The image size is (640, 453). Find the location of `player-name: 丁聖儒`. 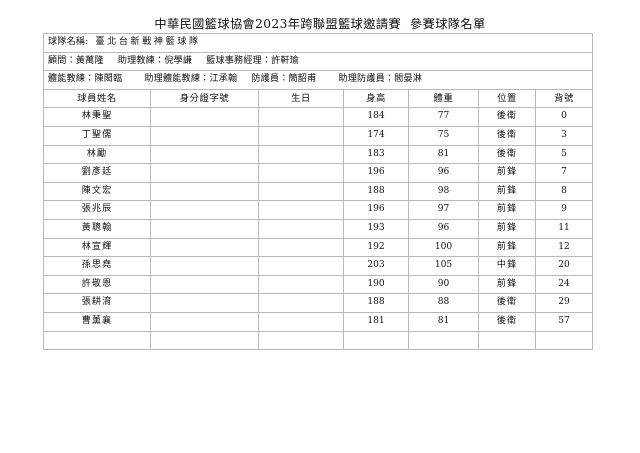

player-name: 丁聖儒 is located at coordinates (97, 135).